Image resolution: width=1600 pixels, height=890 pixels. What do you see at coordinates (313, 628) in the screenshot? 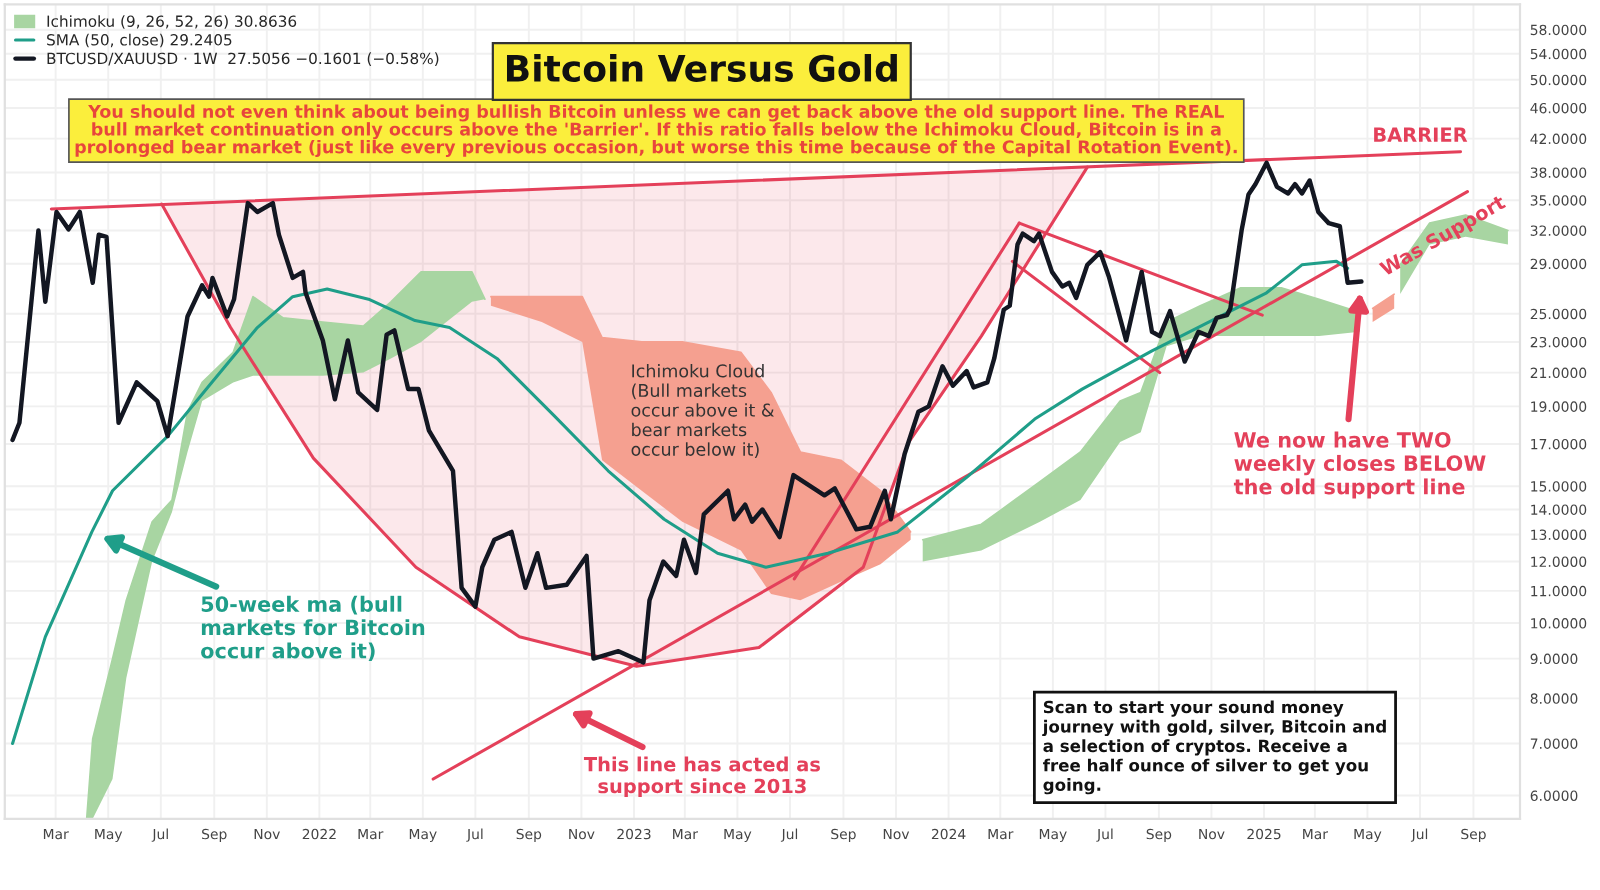
I see `annotation: 50-week ma (bull markets for Bitcoin occur above it)` at bounding box center [313, 628].